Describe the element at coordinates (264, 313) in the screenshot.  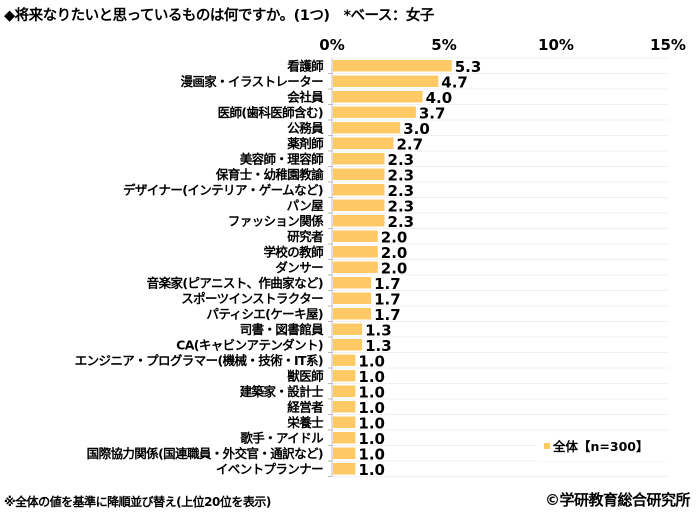
I see `category-label: パティシエ(ケーキ屋)` at that location.